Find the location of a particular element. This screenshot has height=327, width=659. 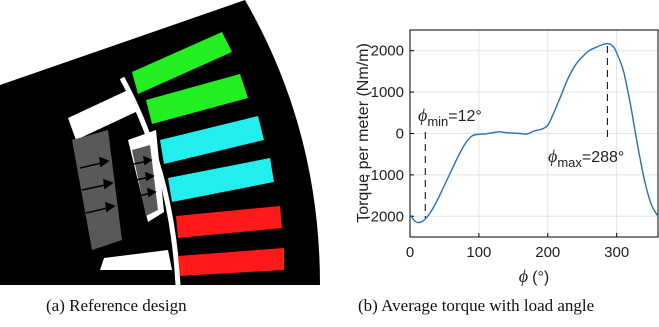

caption-b: (b) Average torque with load angle is located at coordinates (476, 305).